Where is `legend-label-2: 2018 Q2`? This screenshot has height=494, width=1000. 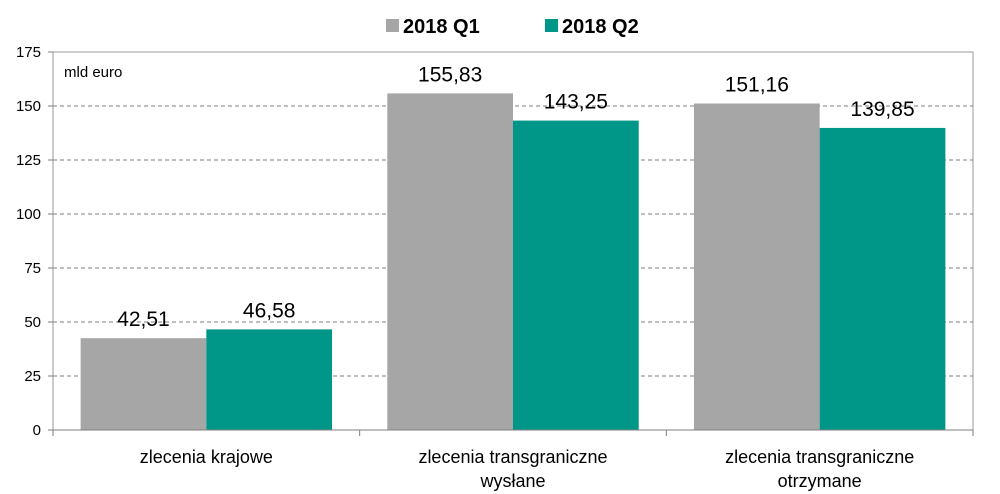
legend-label-2: 2018 Q2 is located at coordinates (600, 27).